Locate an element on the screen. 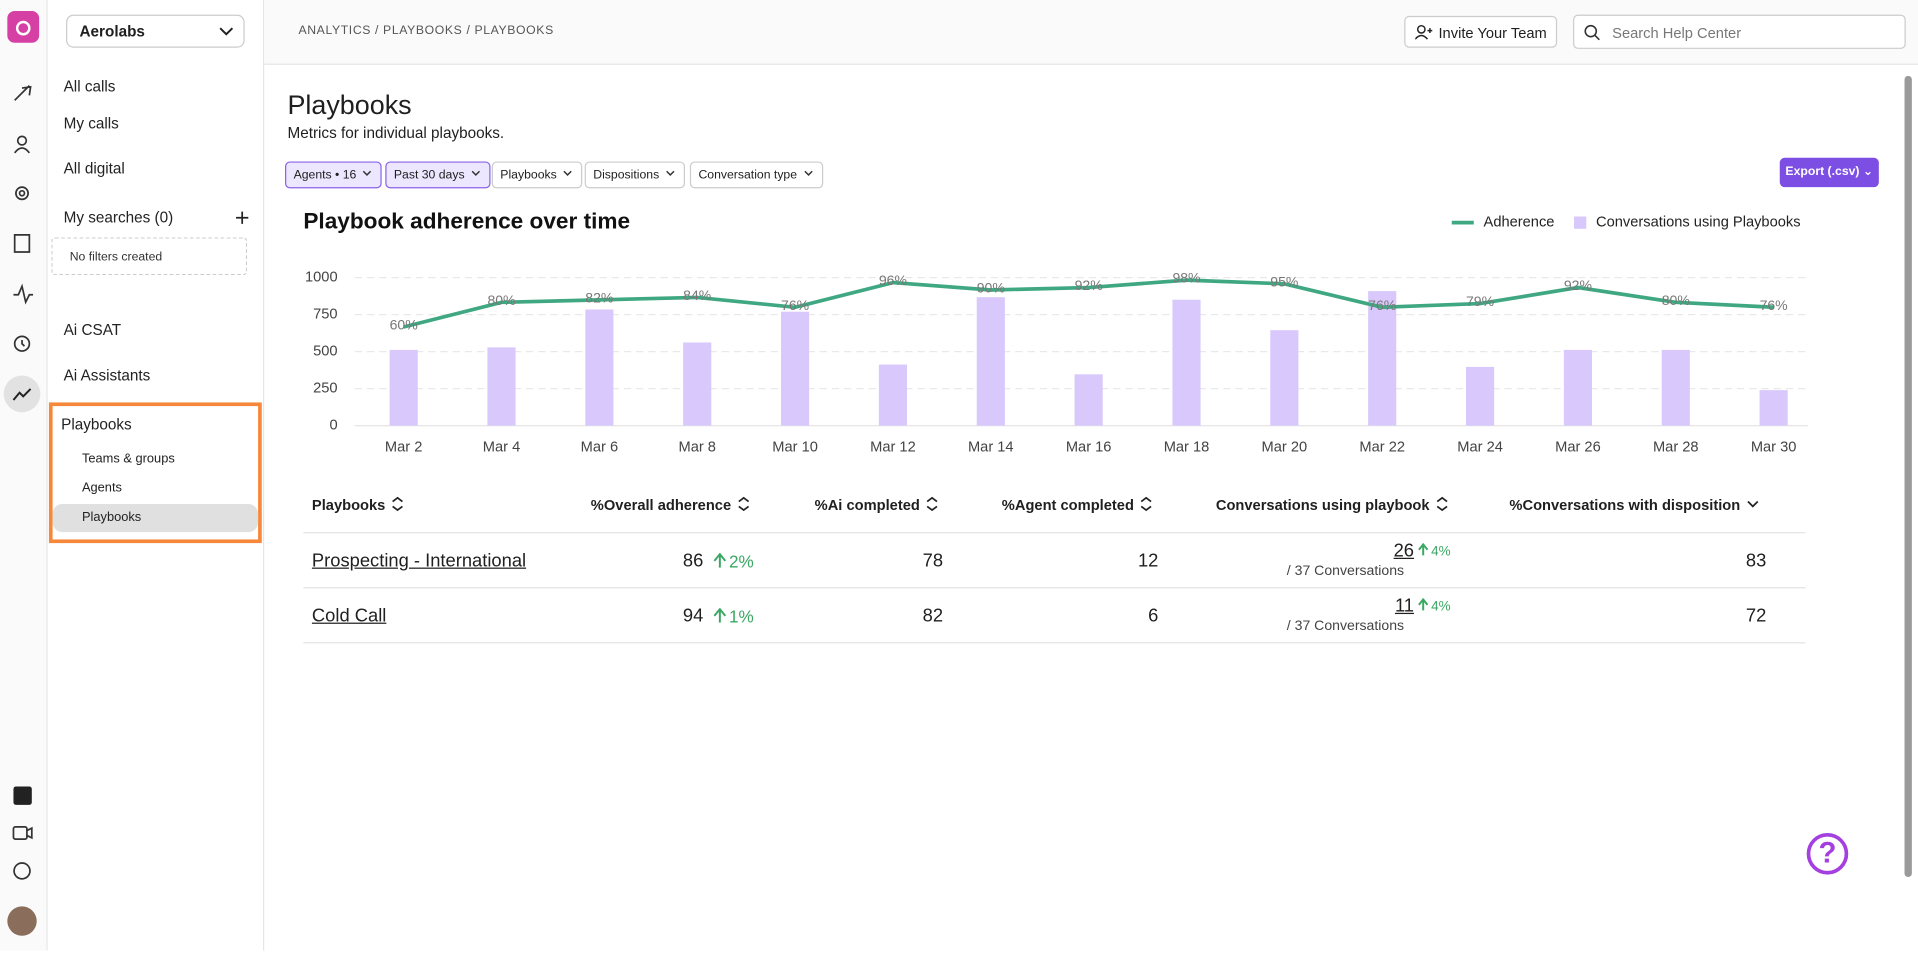 This screenshot has height=957, width=1918. nav-item: Ai CSAT is located at coordinates (92, 330).